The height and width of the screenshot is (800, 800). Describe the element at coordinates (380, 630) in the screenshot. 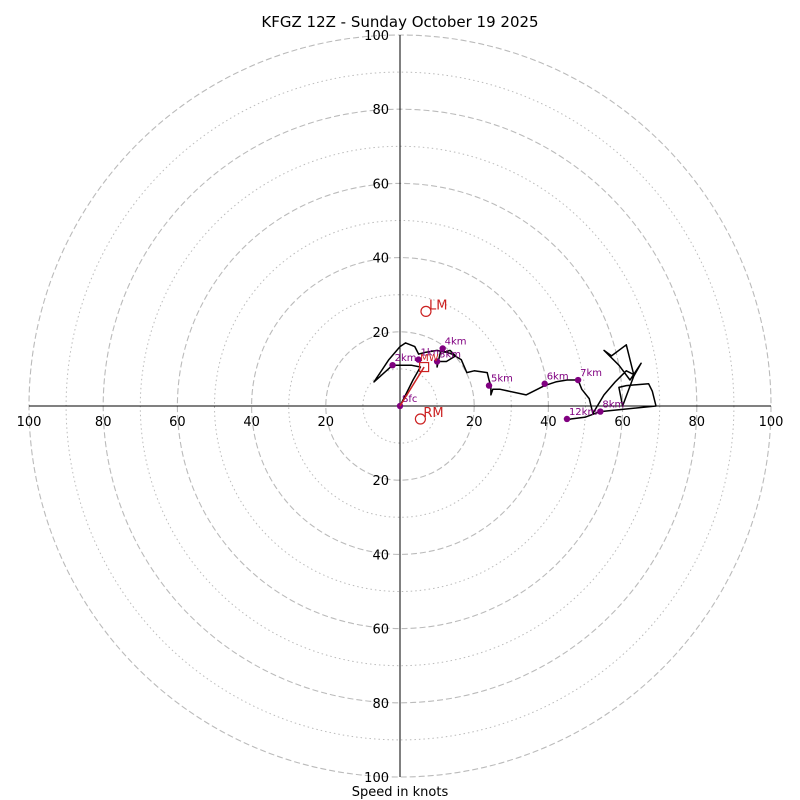

I see `tick-label-down: 60` at that location.